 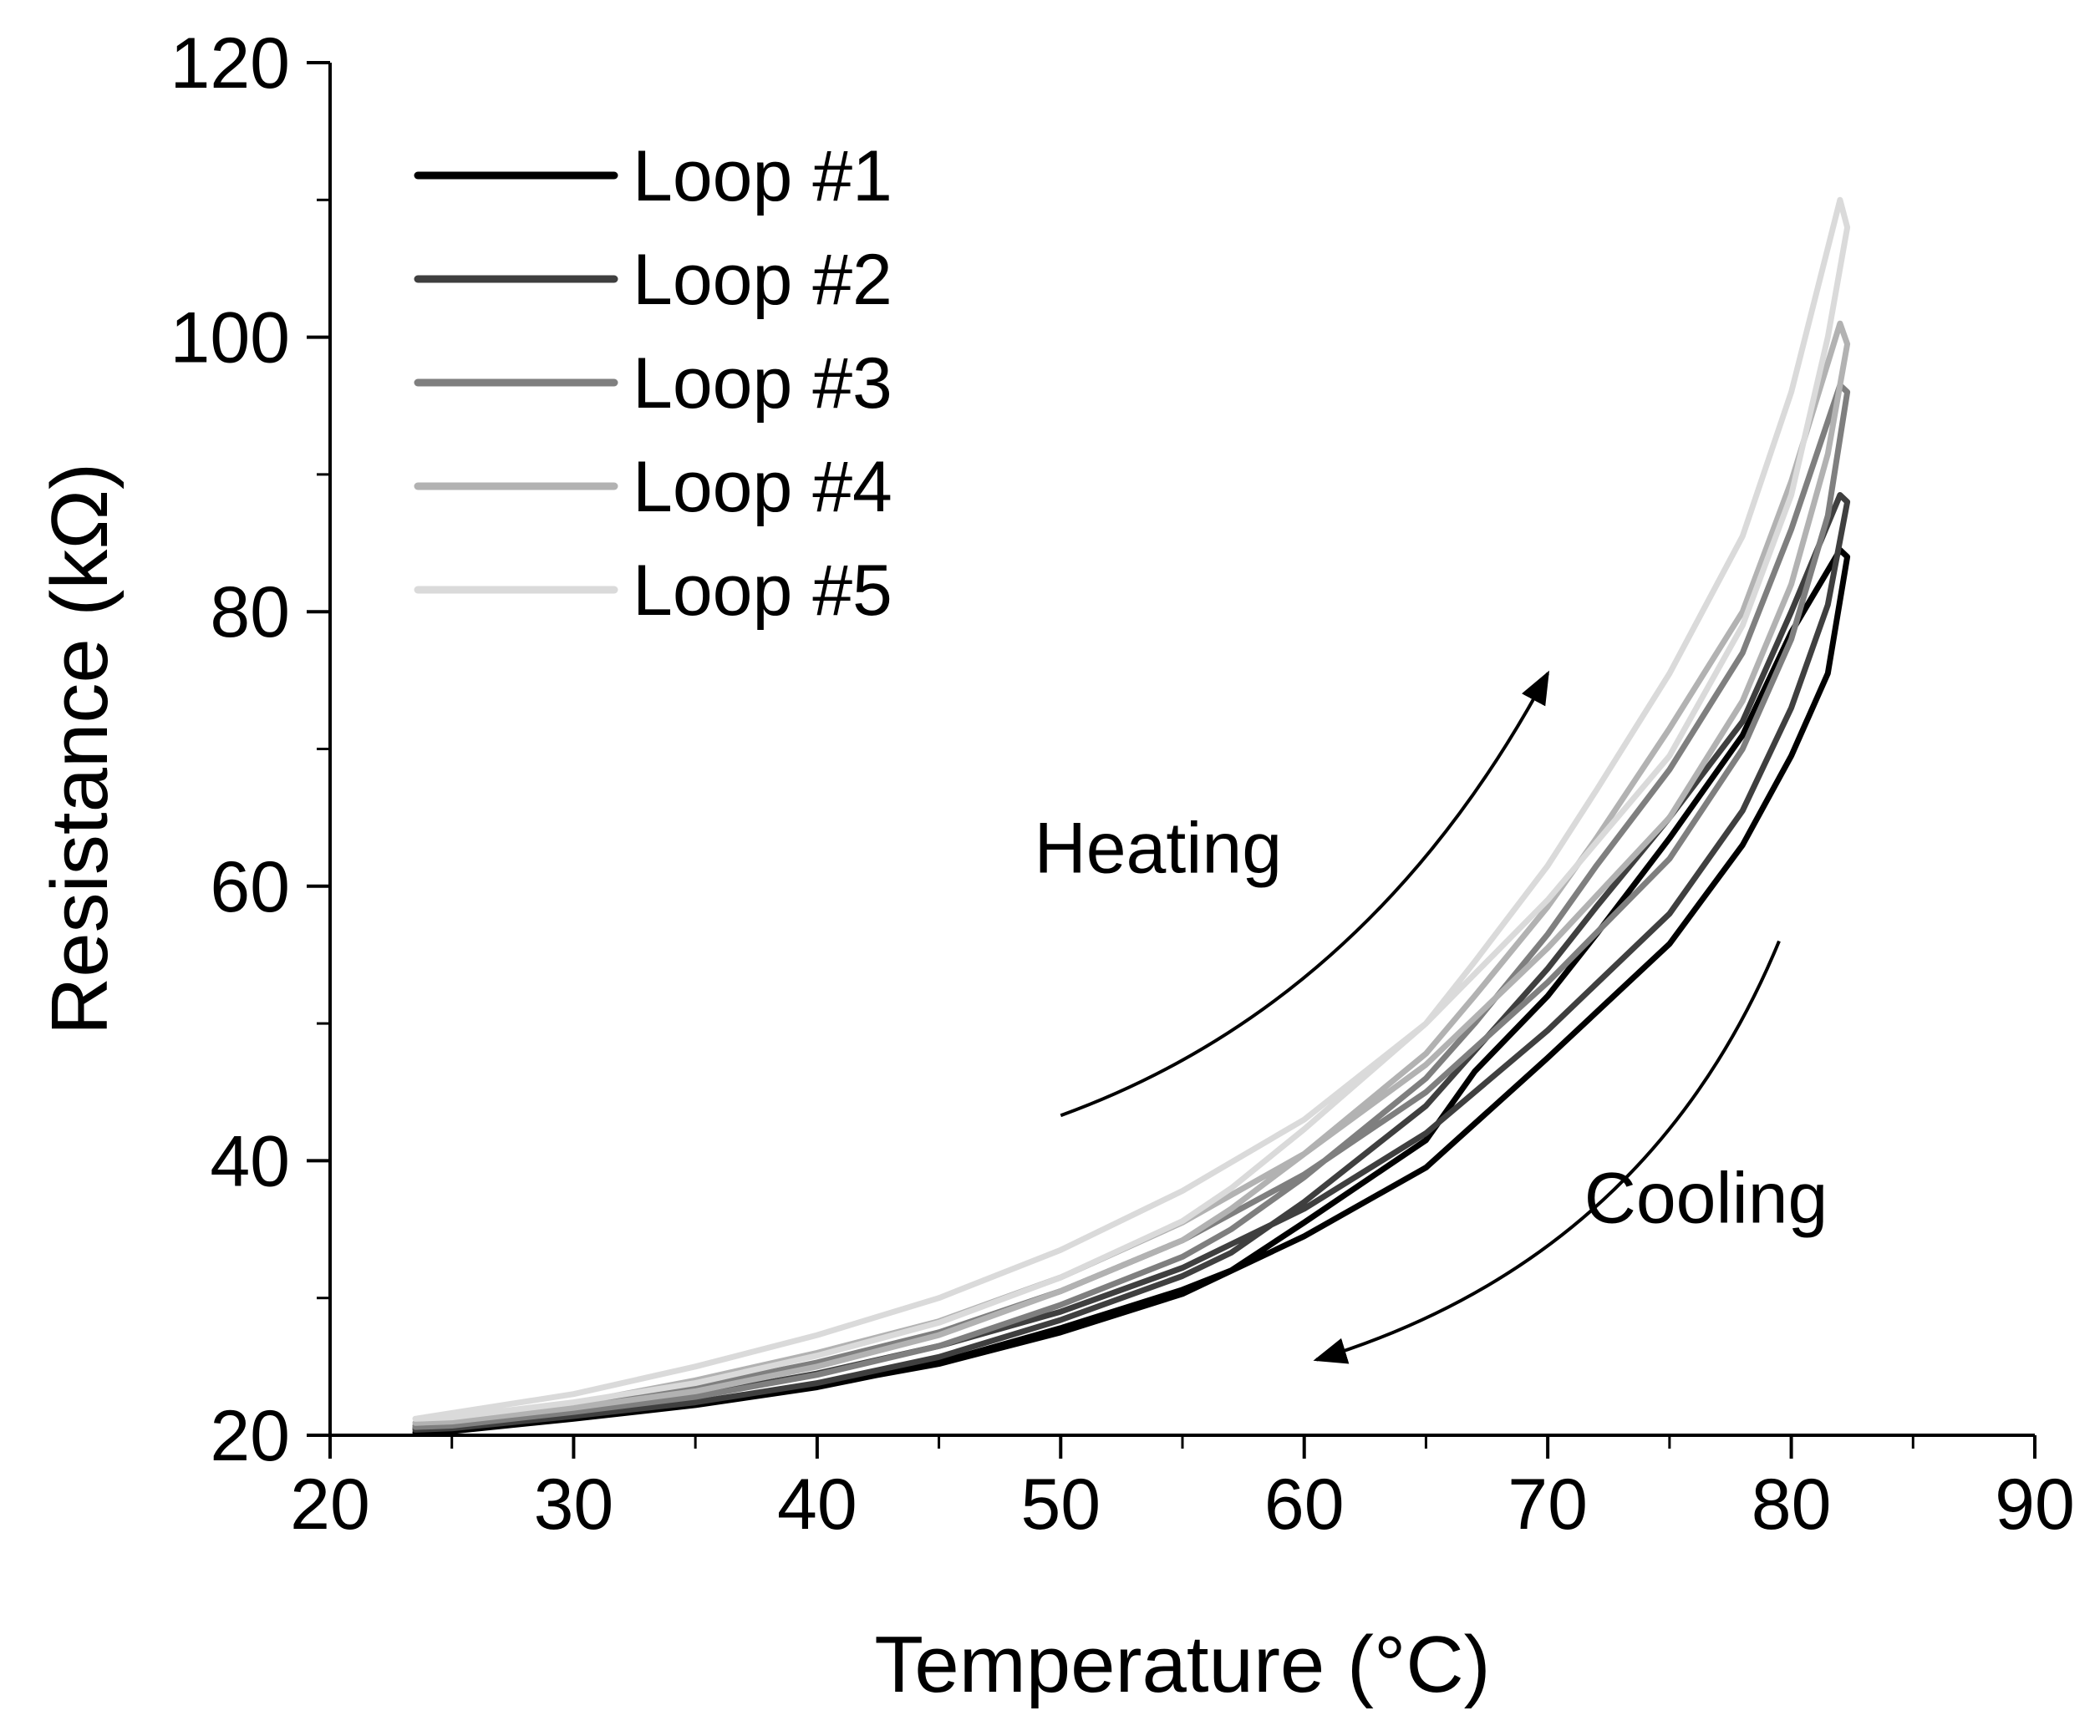 I want to click on legend-label-loop-5: Loop #5, so click(x=763, y=591).